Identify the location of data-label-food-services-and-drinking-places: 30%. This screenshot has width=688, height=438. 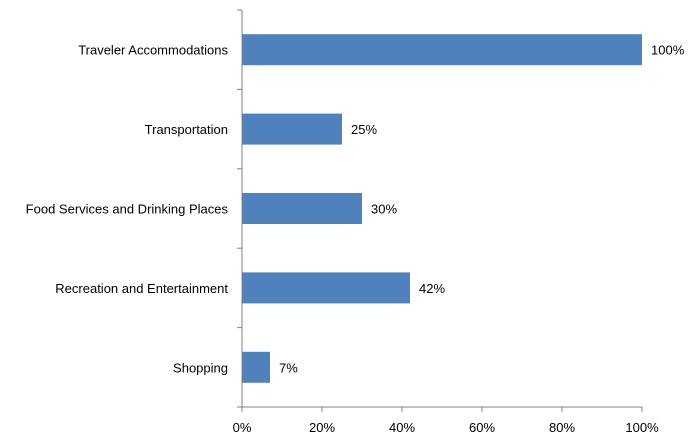
(384, 209).